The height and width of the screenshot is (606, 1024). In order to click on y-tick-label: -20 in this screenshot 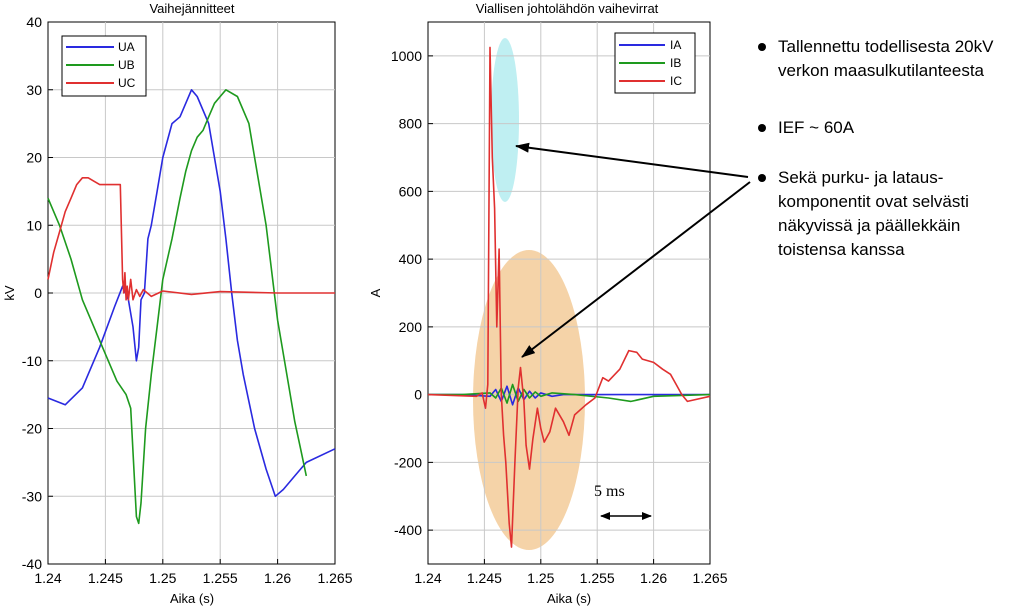, I will do `click(32, 429)`.